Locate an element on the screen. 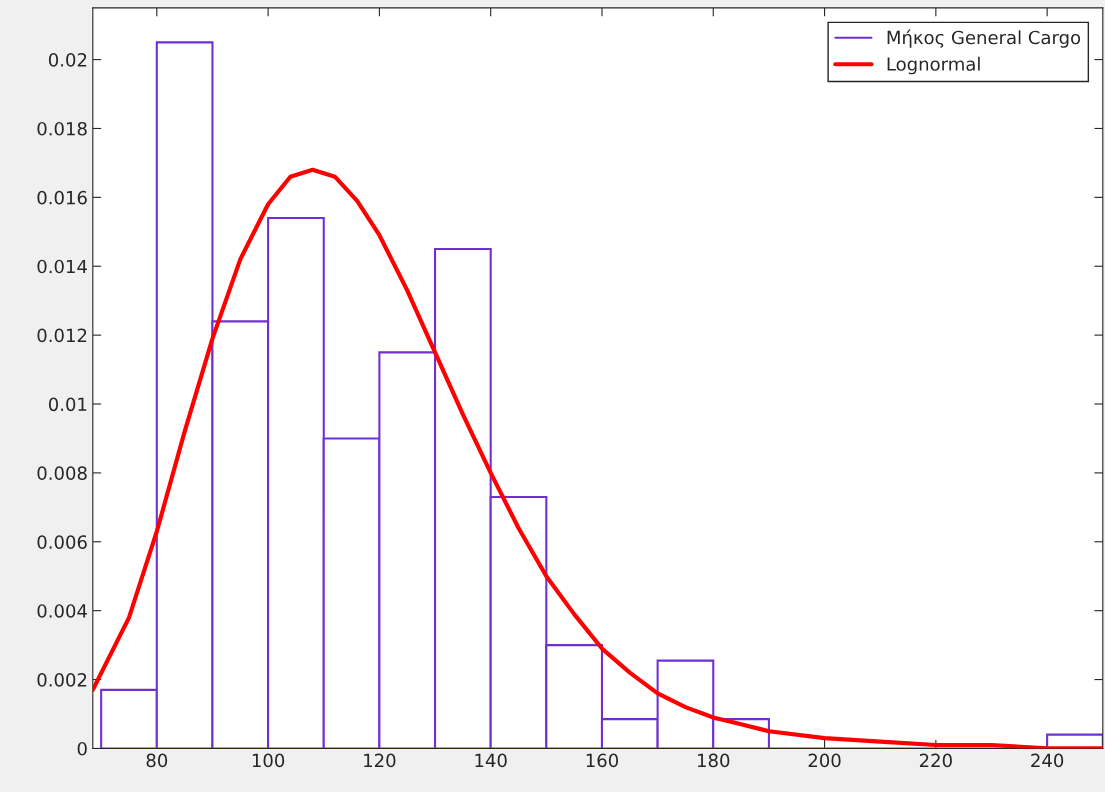 This screenshot has width=1105, height=792. y-tick-label: 0.014 is located at coordinates (62, 266).